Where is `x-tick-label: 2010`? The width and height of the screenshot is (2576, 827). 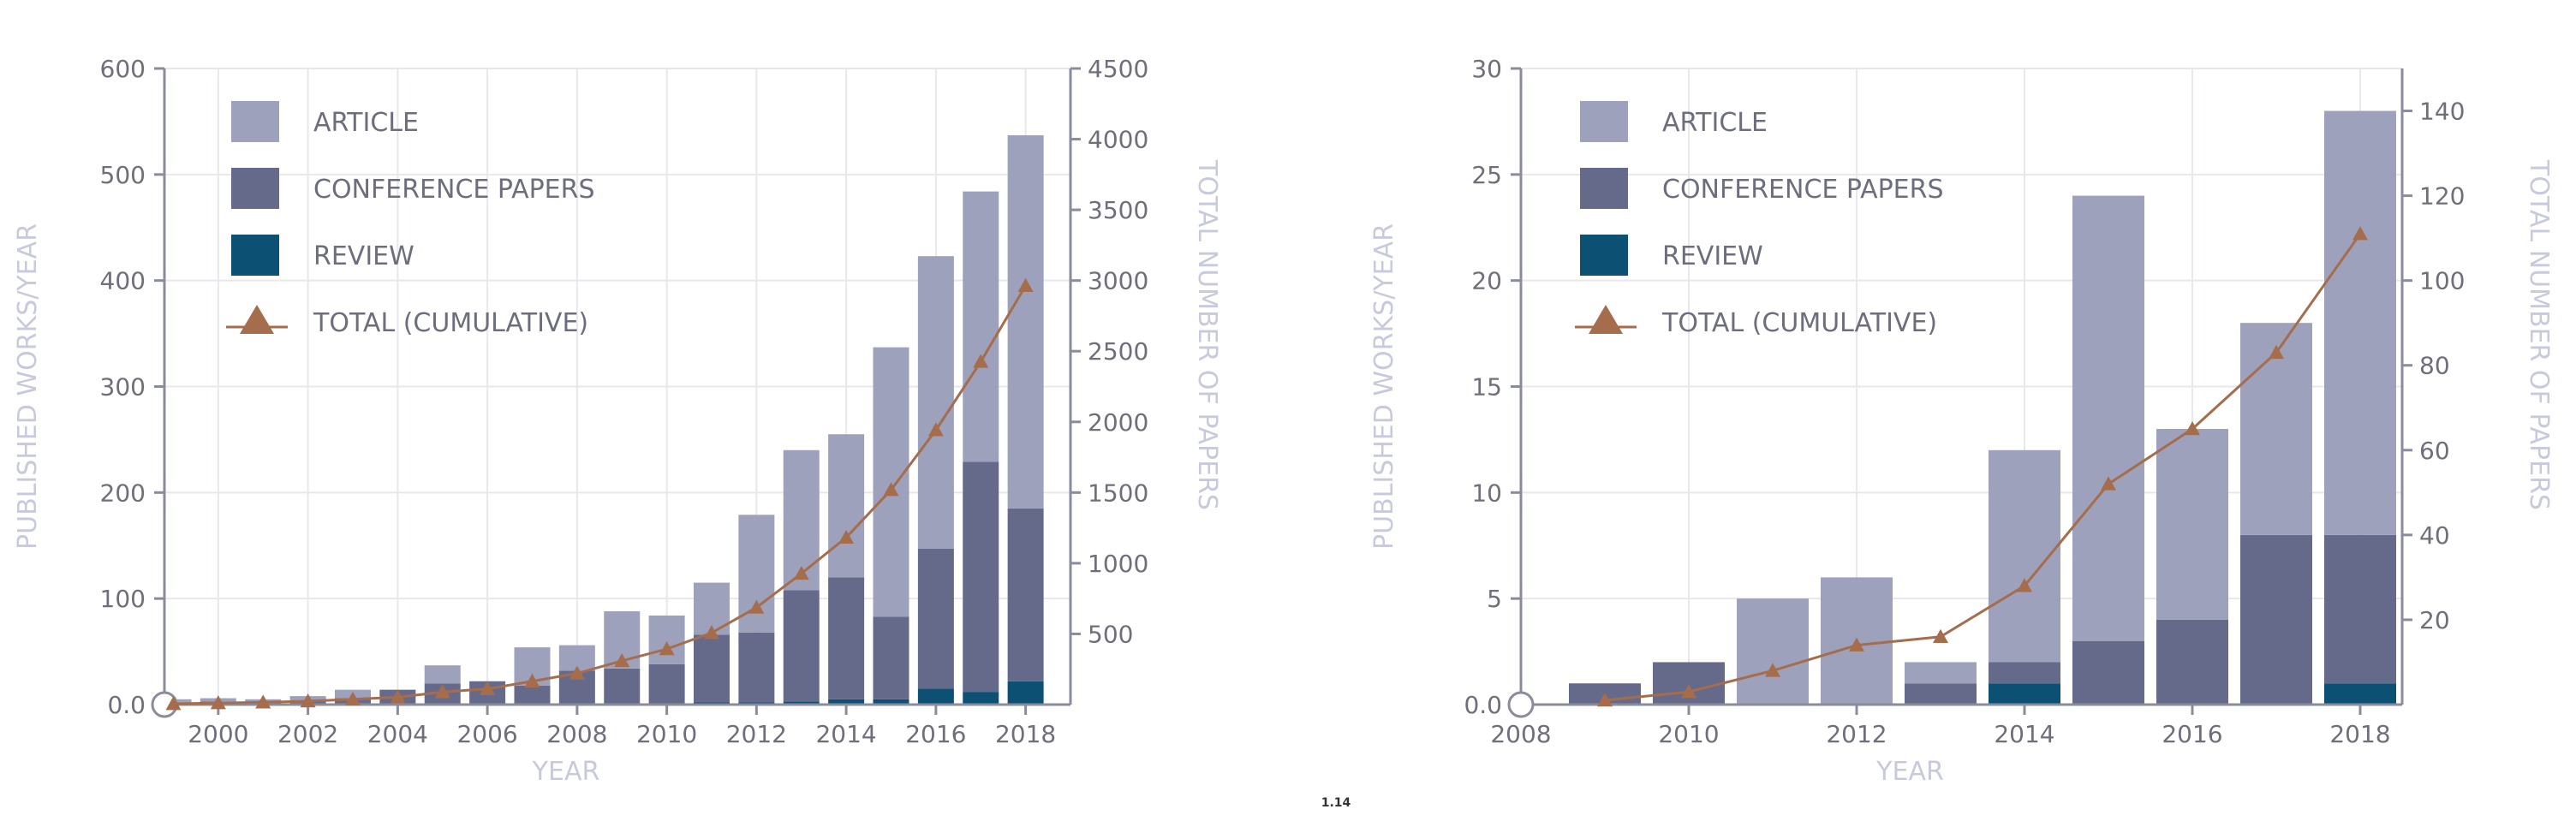 x-tick-label: 2010 is located at coordinates (666, 734).